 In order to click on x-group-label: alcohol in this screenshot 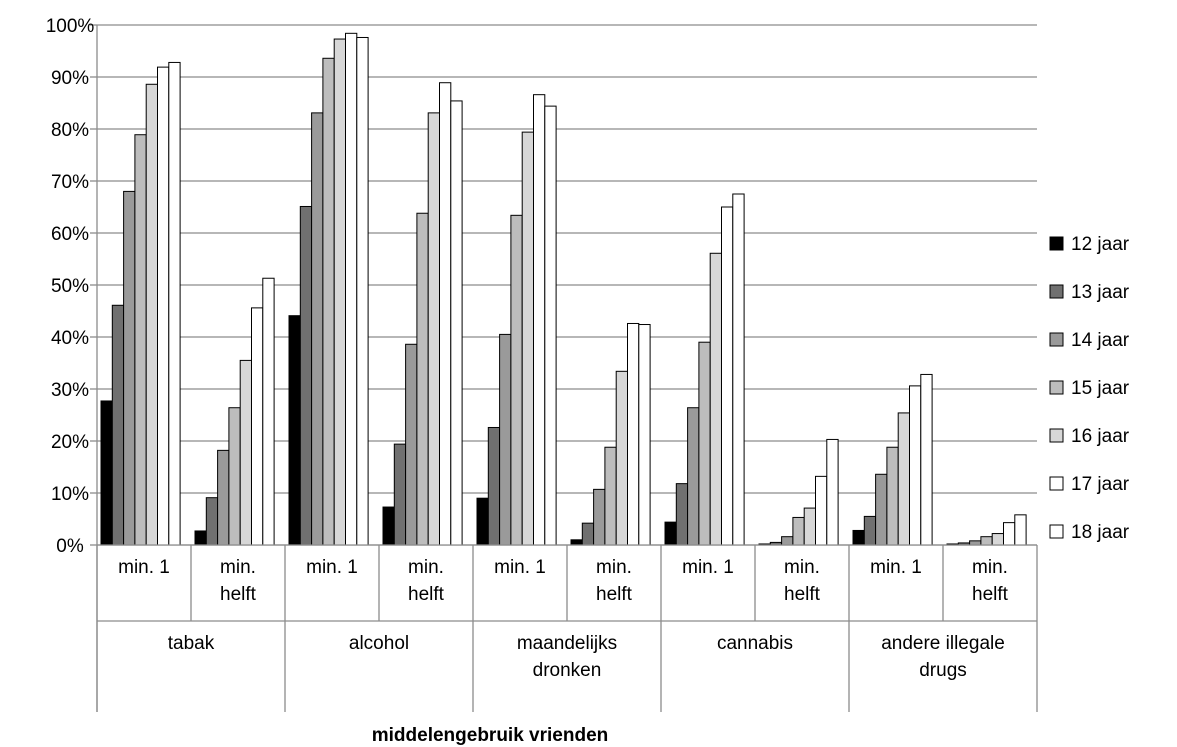, I will do `click(379, 643)`.